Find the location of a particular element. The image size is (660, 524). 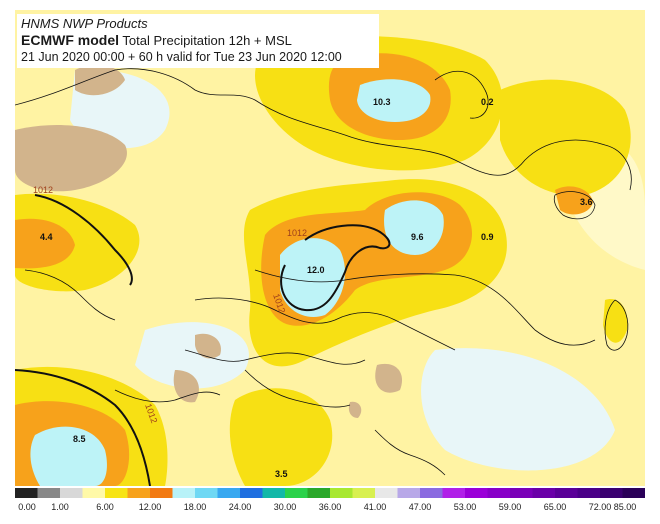

precip-max-label: 10.3 is located at coordinates (382, 102).